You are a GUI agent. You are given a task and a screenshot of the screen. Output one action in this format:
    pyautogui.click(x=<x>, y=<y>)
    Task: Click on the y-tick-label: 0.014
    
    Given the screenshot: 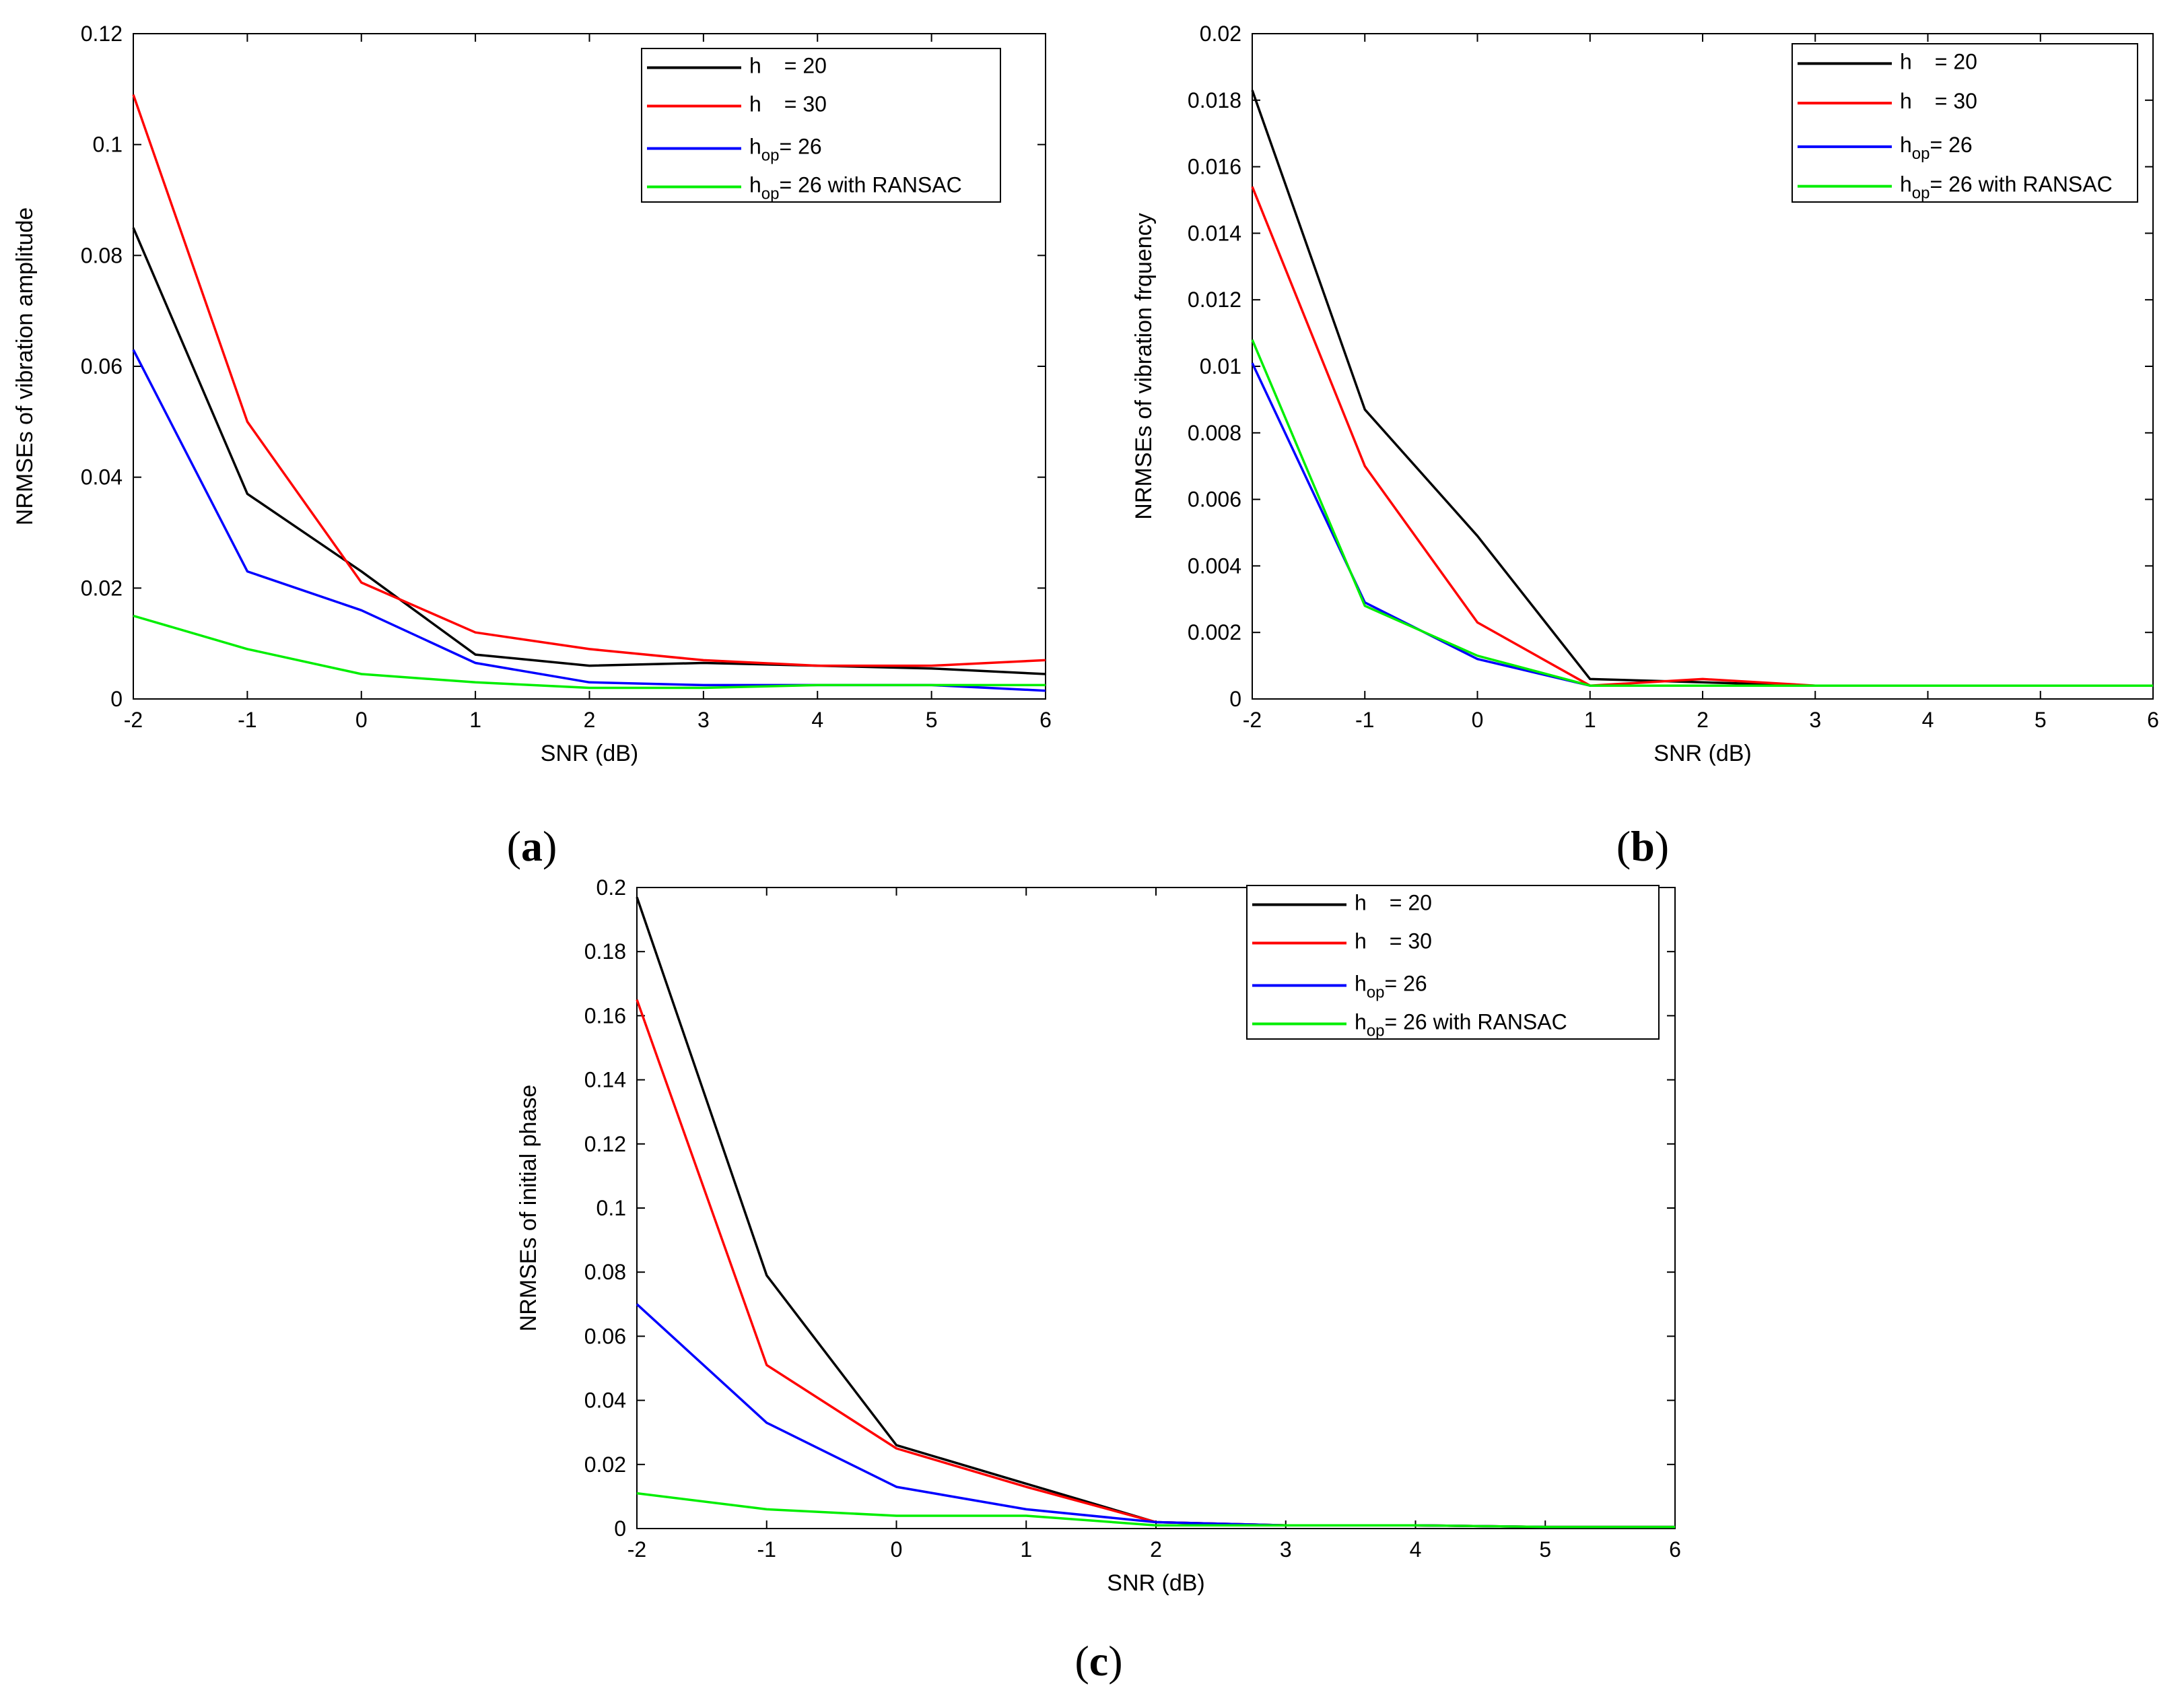 What is the action you would take?
    pyautogui.click(x=1214, y=233)
    